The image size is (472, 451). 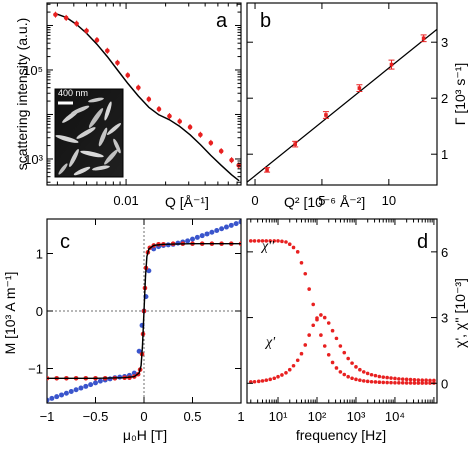 I want to click on panel-b-ylabel: Γ [10³ s⁻¹], so click(x=460, y=94).